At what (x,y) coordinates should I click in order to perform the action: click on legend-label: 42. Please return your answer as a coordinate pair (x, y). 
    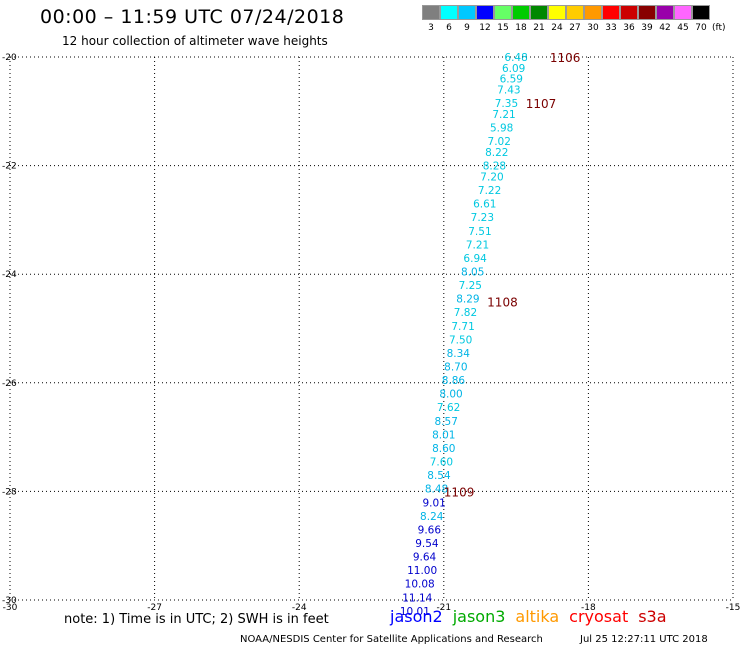
    Looking at the image, I should click on (665, 28).